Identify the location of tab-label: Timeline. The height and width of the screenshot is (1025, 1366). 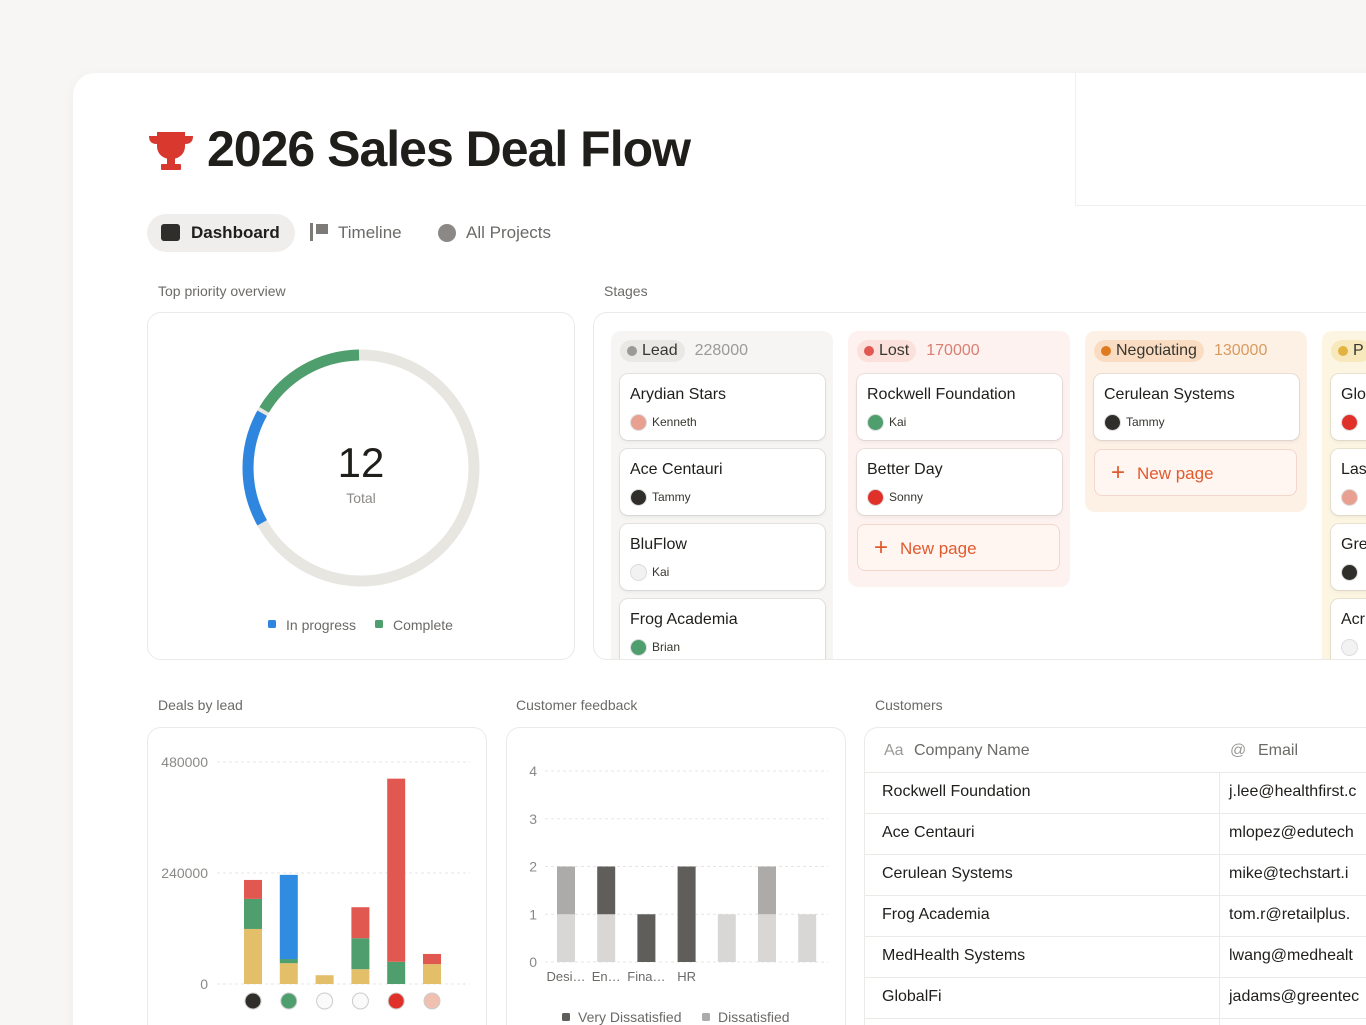
(370, 232).